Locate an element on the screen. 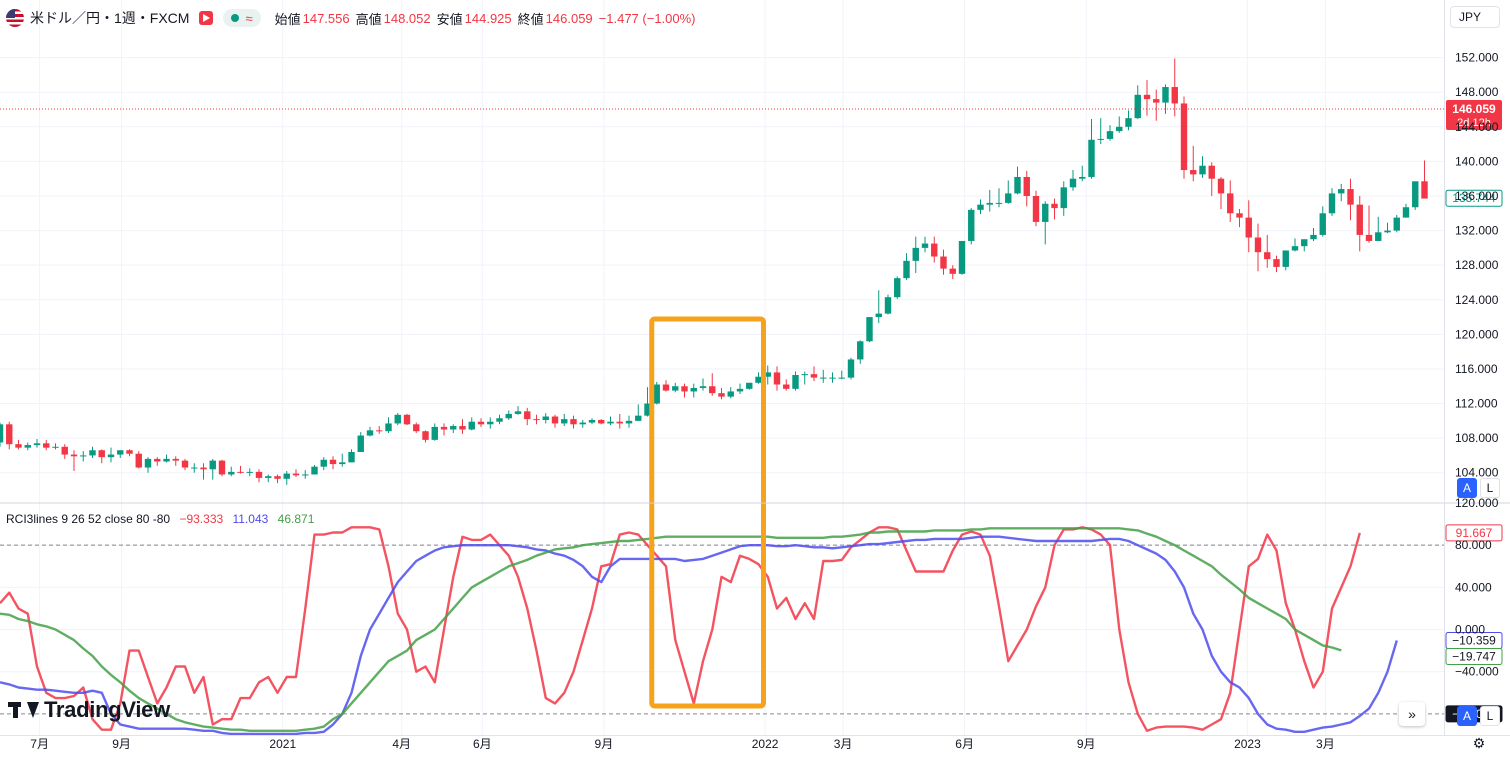  time-axis-label: 3月 is located at coordinates (843, 744).